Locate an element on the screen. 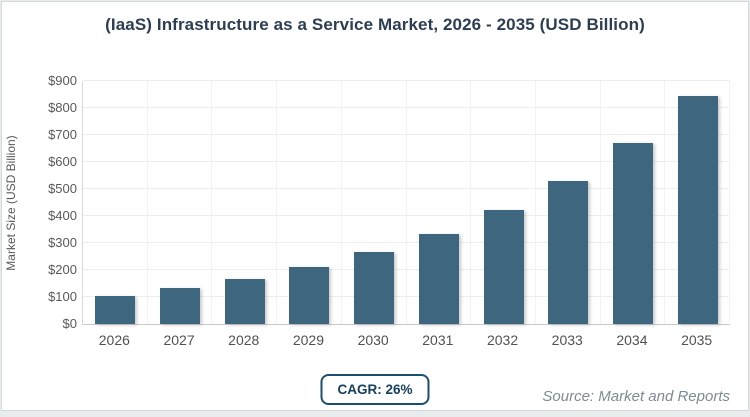  y-tick-label: $200 is located at coordinates (62, 269).